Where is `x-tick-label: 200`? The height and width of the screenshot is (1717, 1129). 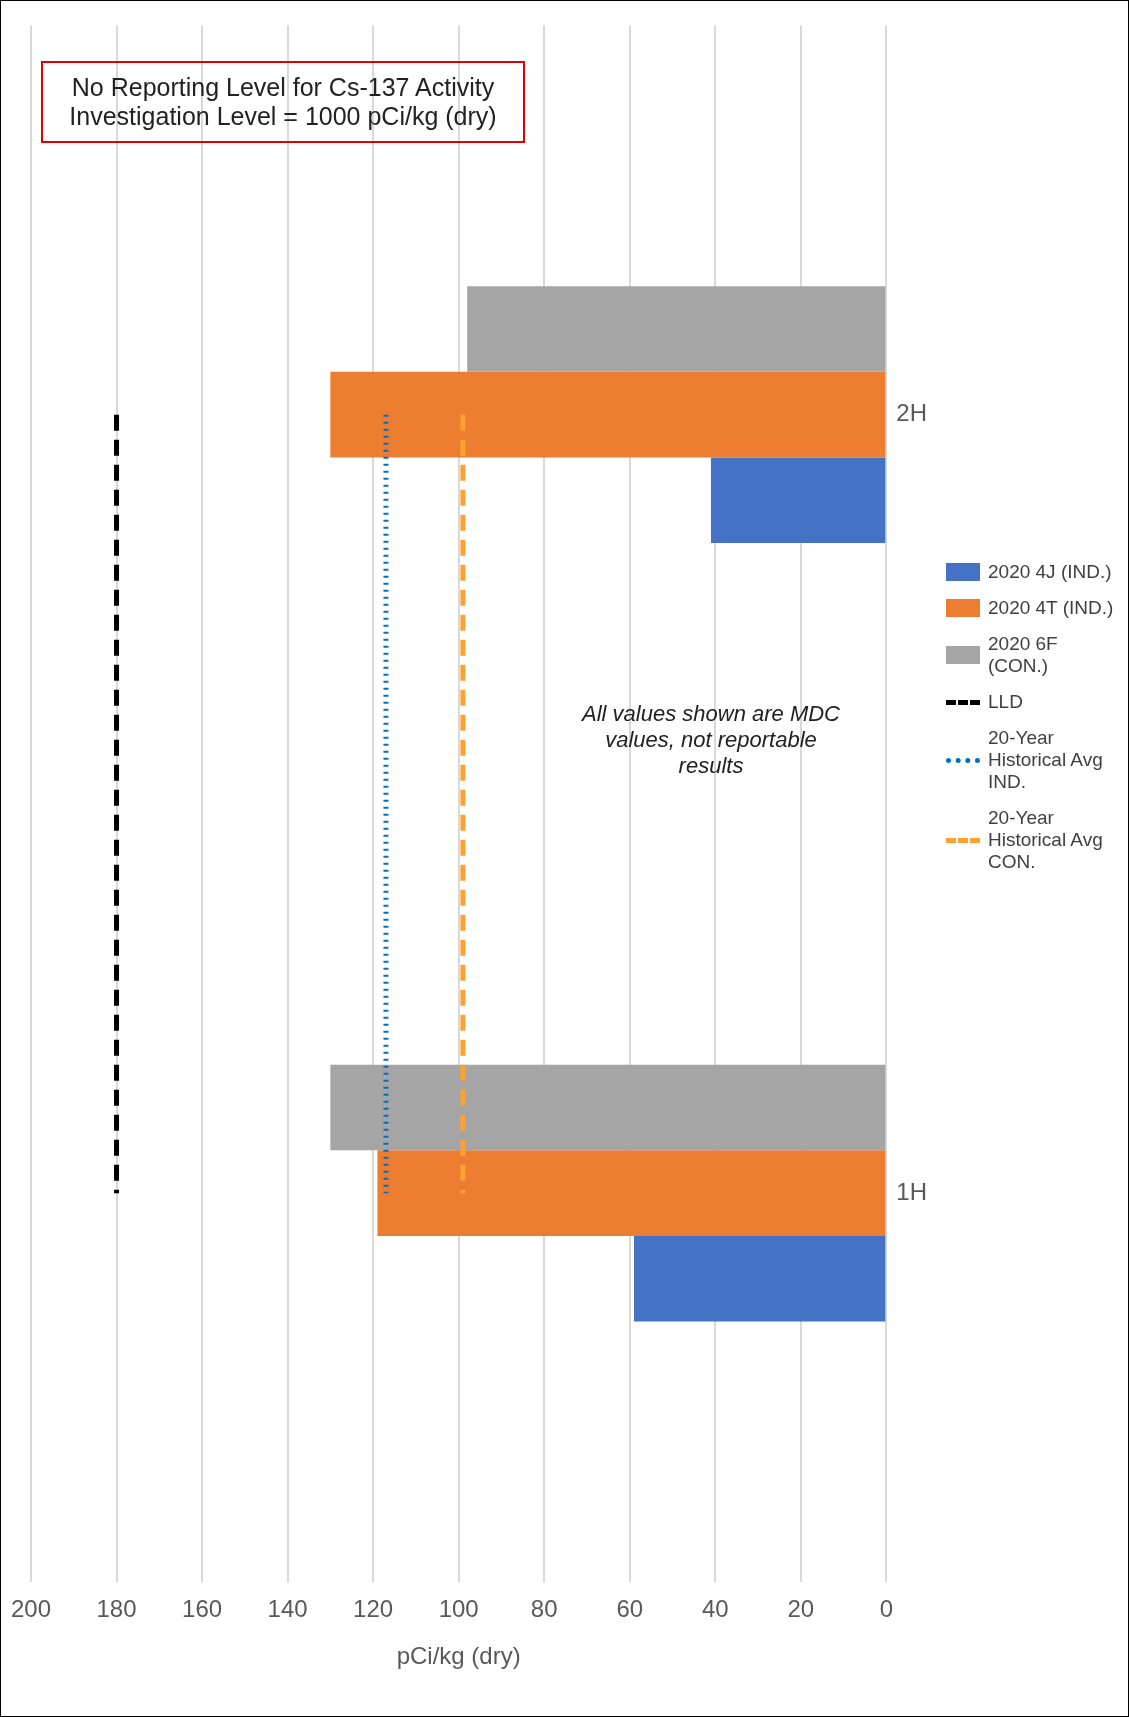 x-tick-label: 200 is located at coordinates (31, 1609).